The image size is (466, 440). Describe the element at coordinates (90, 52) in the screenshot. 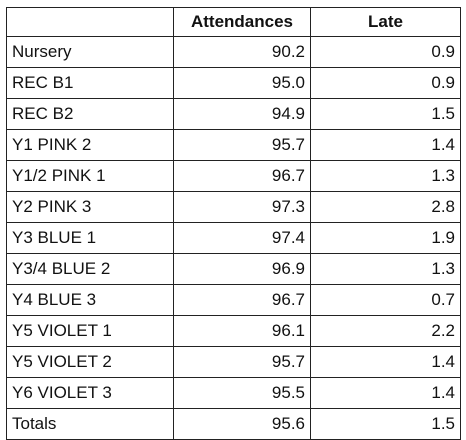

I see `class-name-cell: Nursery` at that location.